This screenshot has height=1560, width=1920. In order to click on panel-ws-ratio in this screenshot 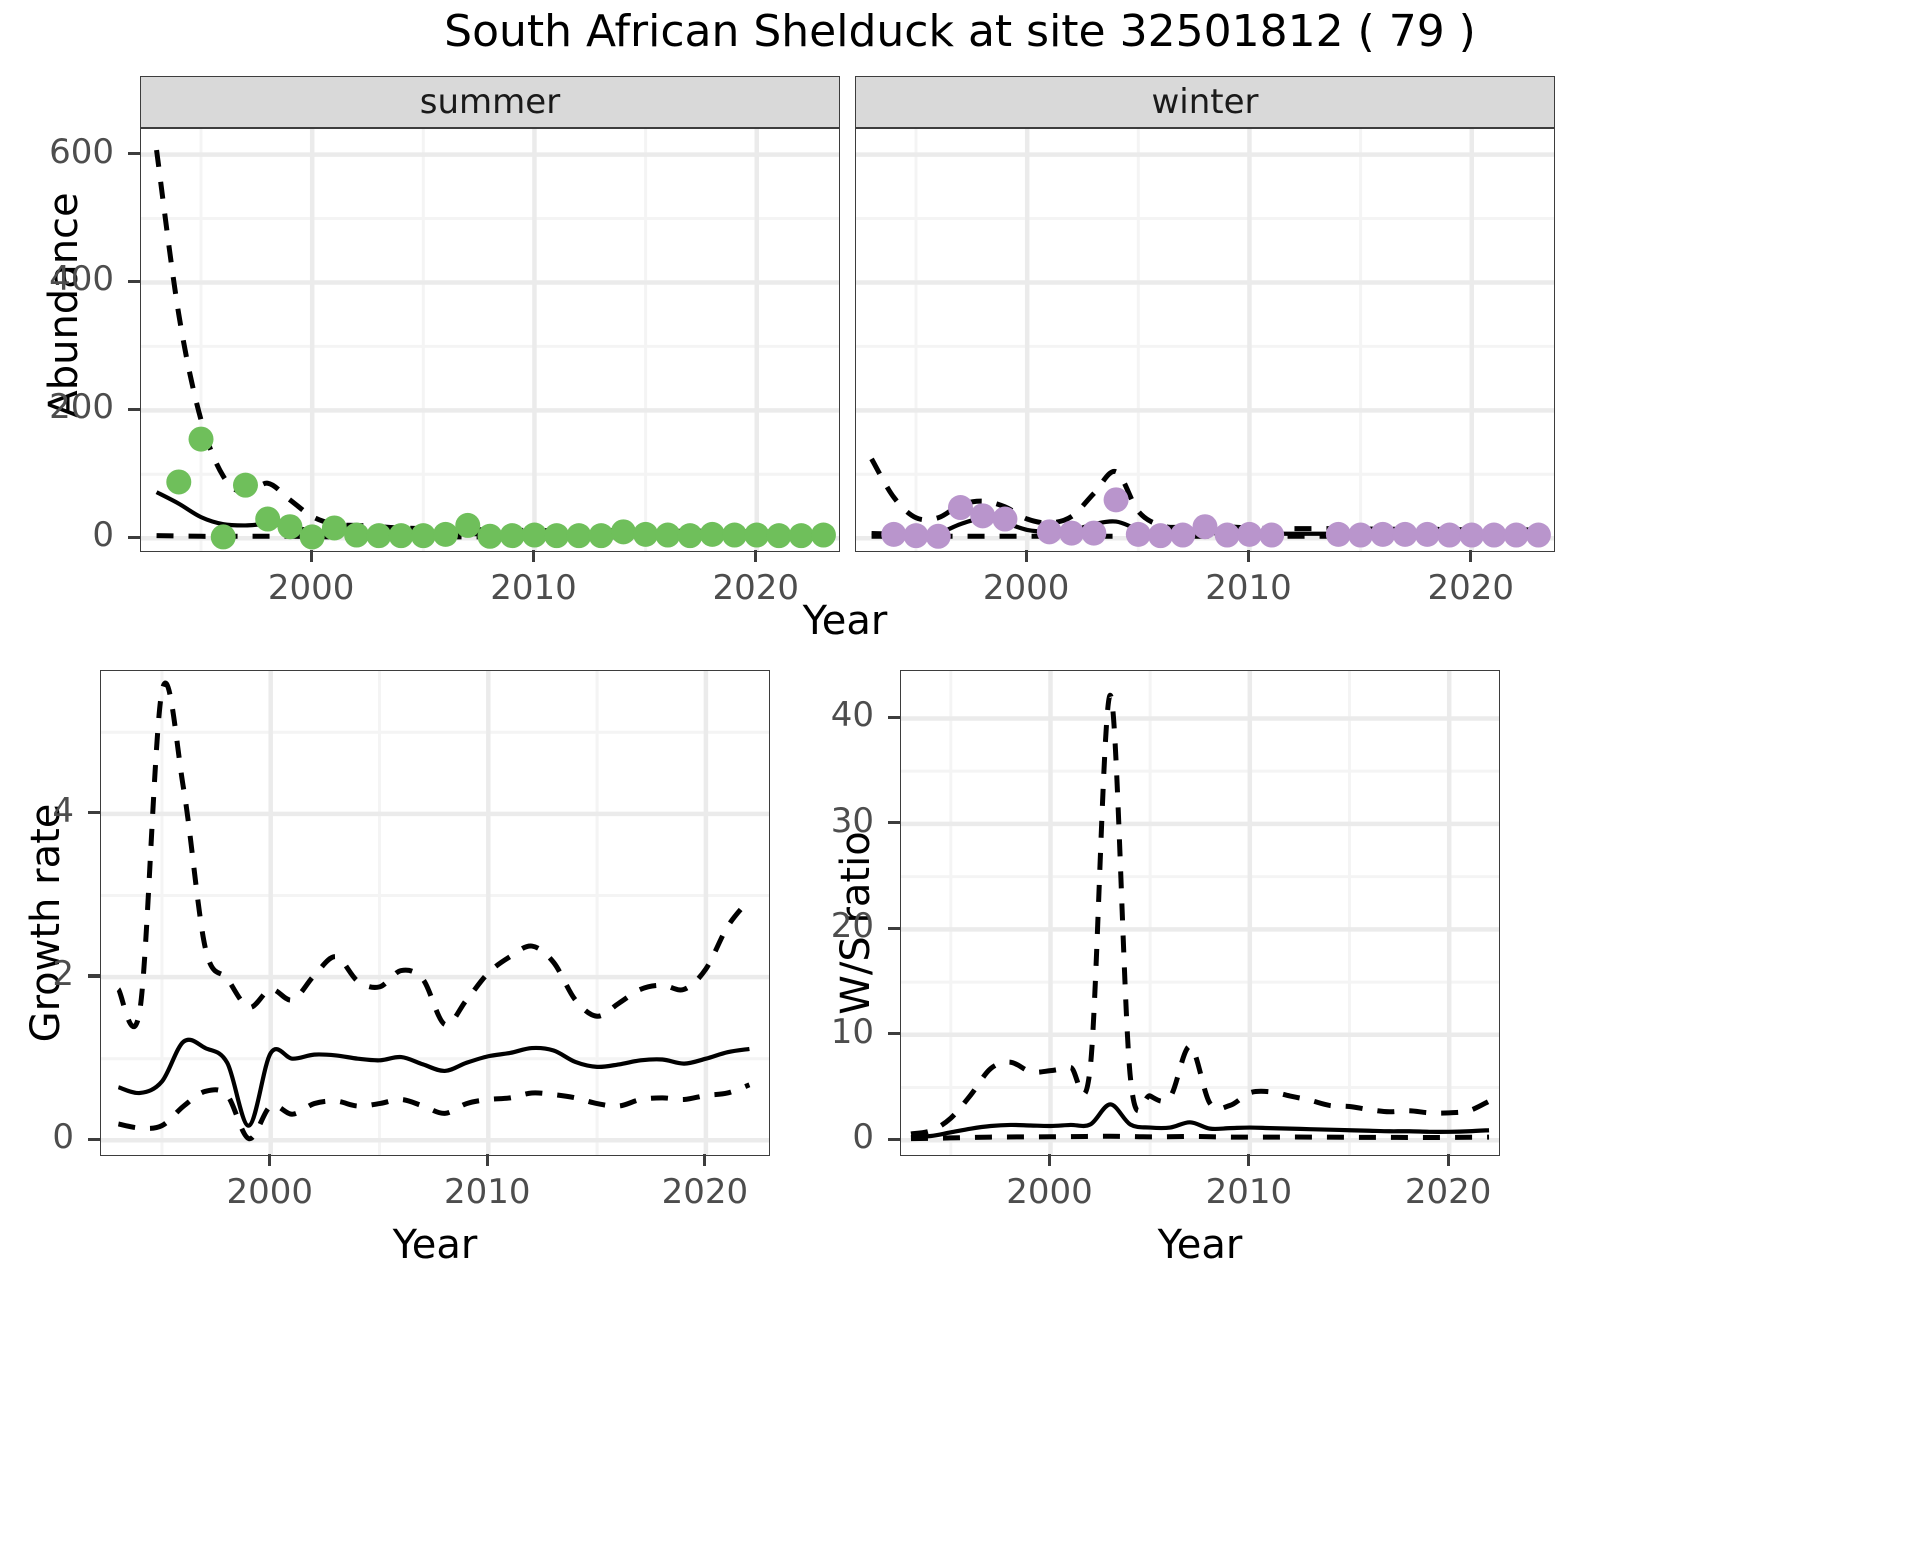, I will do `click(1200, 913)`.